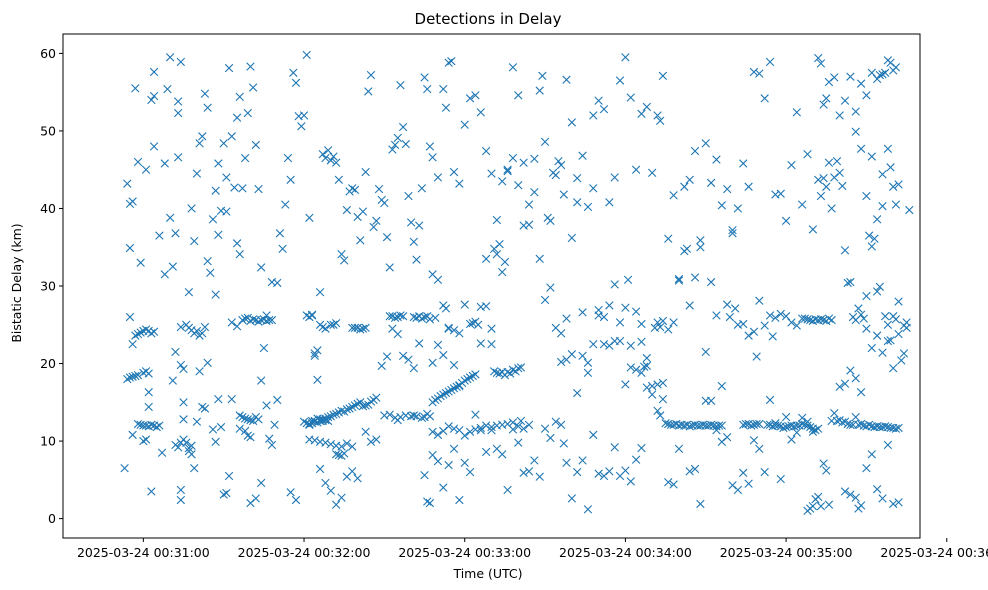  What do you see at coordinates (48, 286) in the screenshot?
I see `y-tick-label: 30` at bounding box center [48, 286].